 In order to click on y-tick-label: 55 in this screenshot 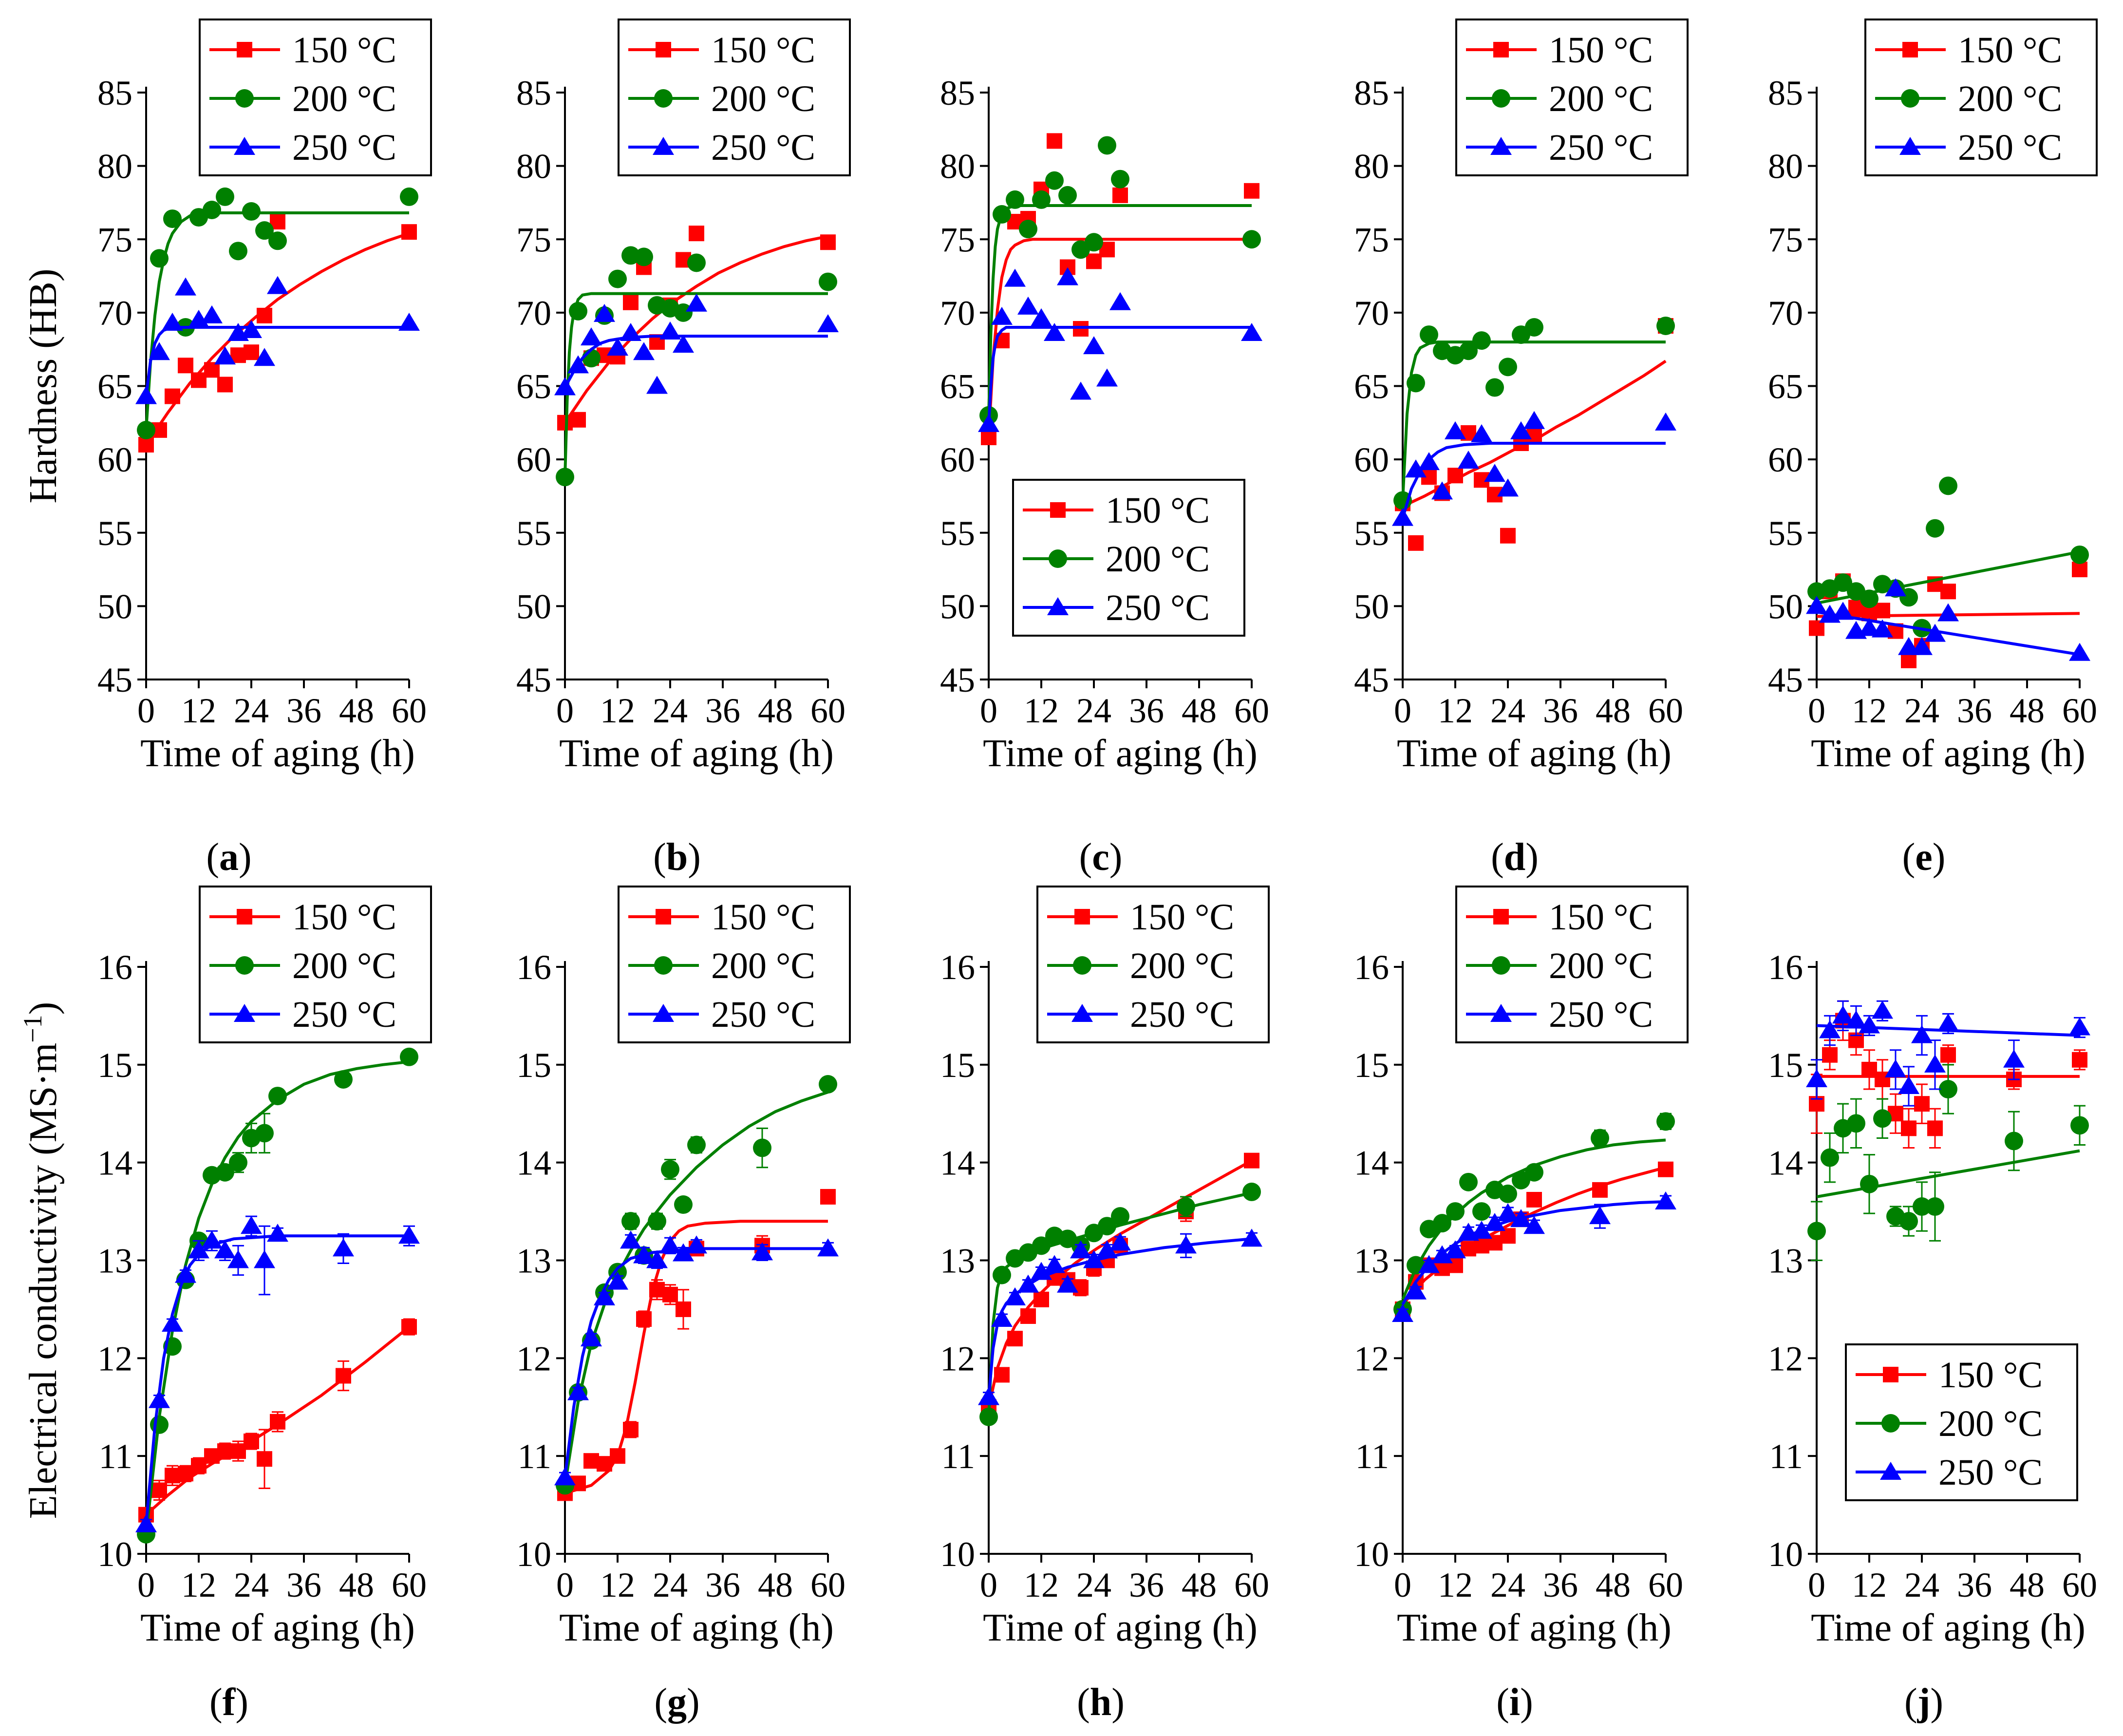, I will do `click(1785, 533)`.